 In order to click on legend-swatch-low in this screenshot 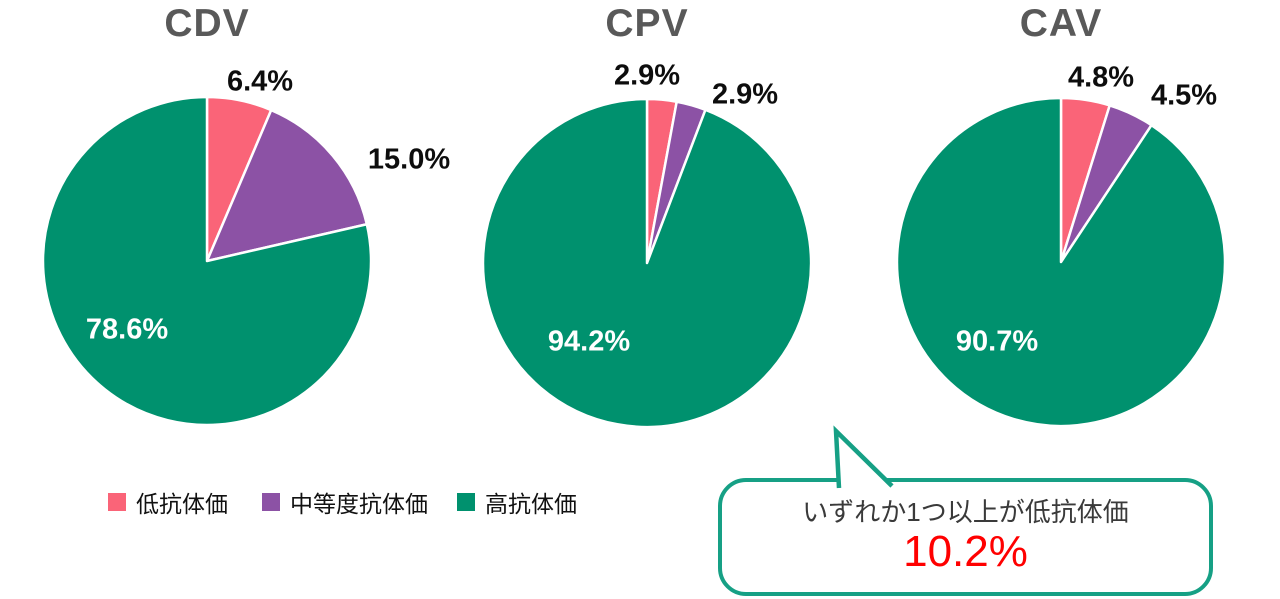, I will do `click(117, 502)`.